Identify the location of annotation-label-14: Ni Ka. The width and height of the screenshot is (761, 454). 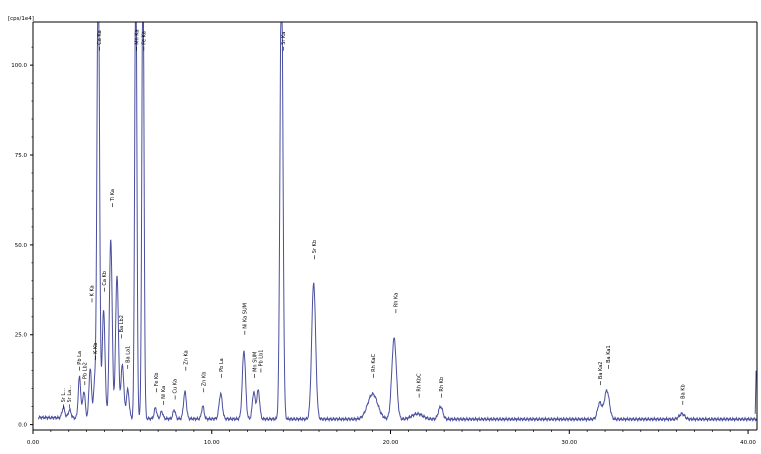
(164, 392).